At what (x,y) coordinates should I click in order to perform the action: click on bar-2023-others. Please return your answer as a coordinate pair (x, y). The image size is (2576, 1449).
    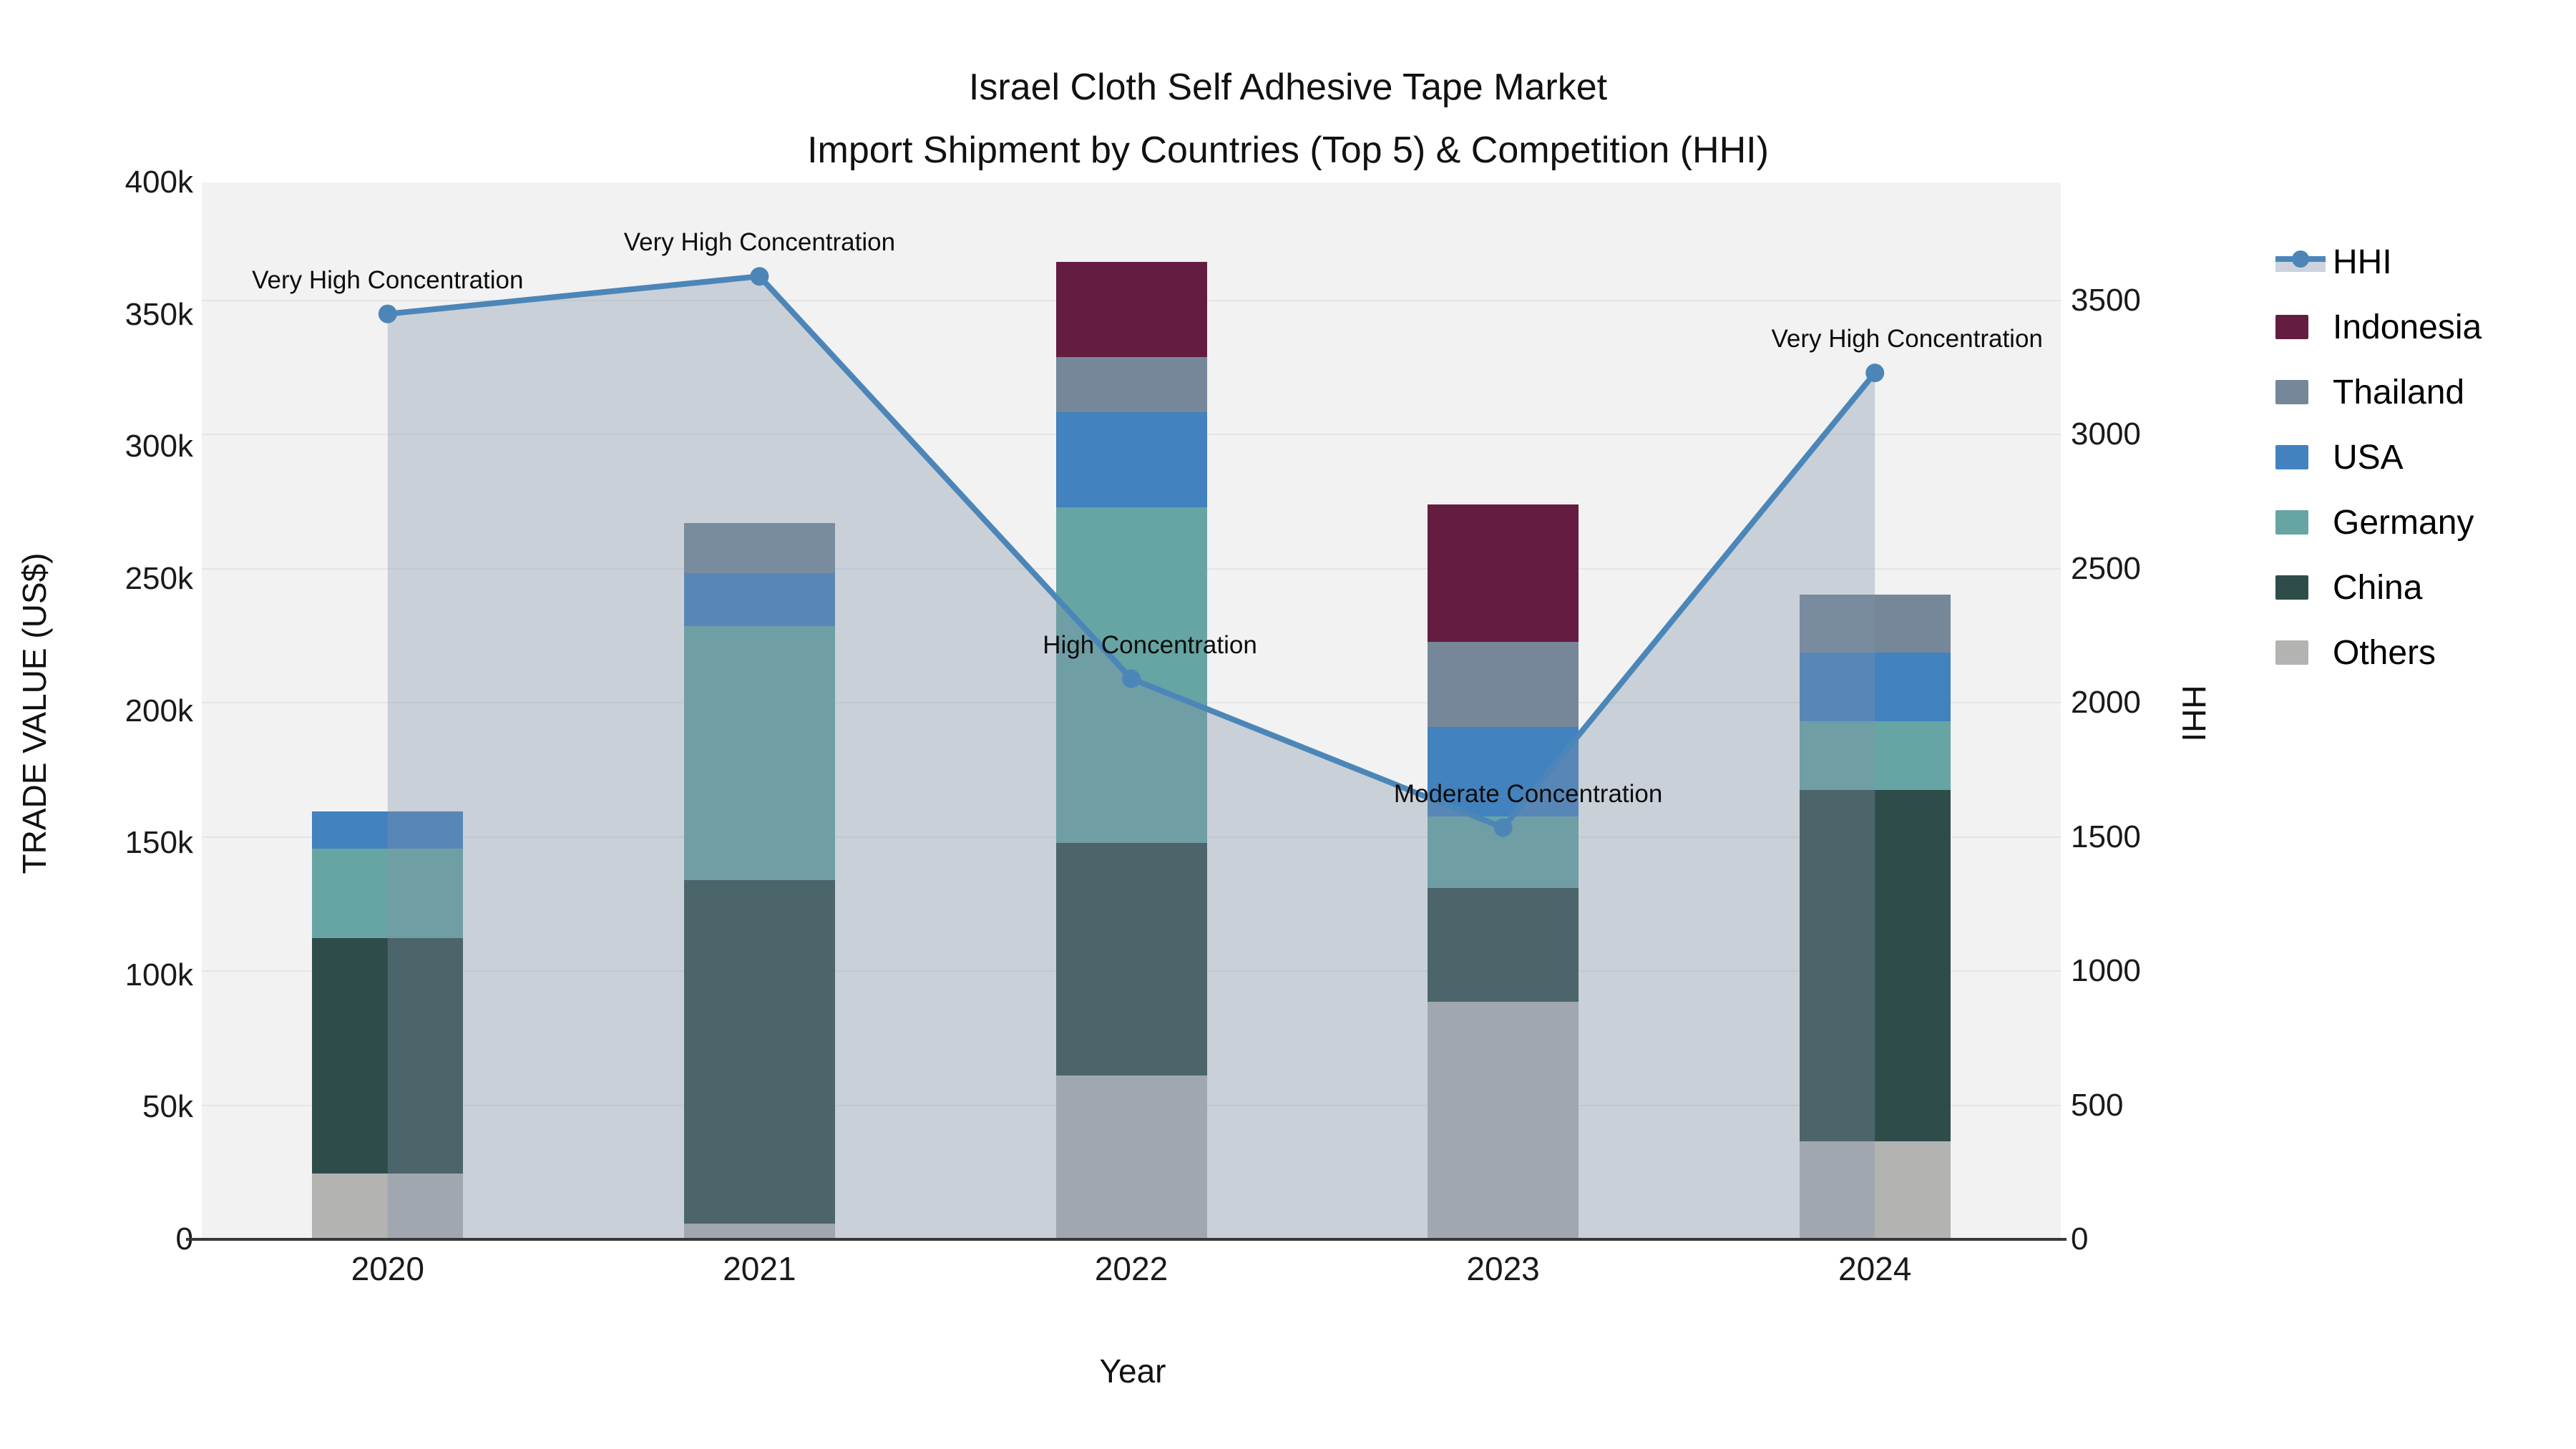
    Looking at the image, I should click on (1503, 1120).